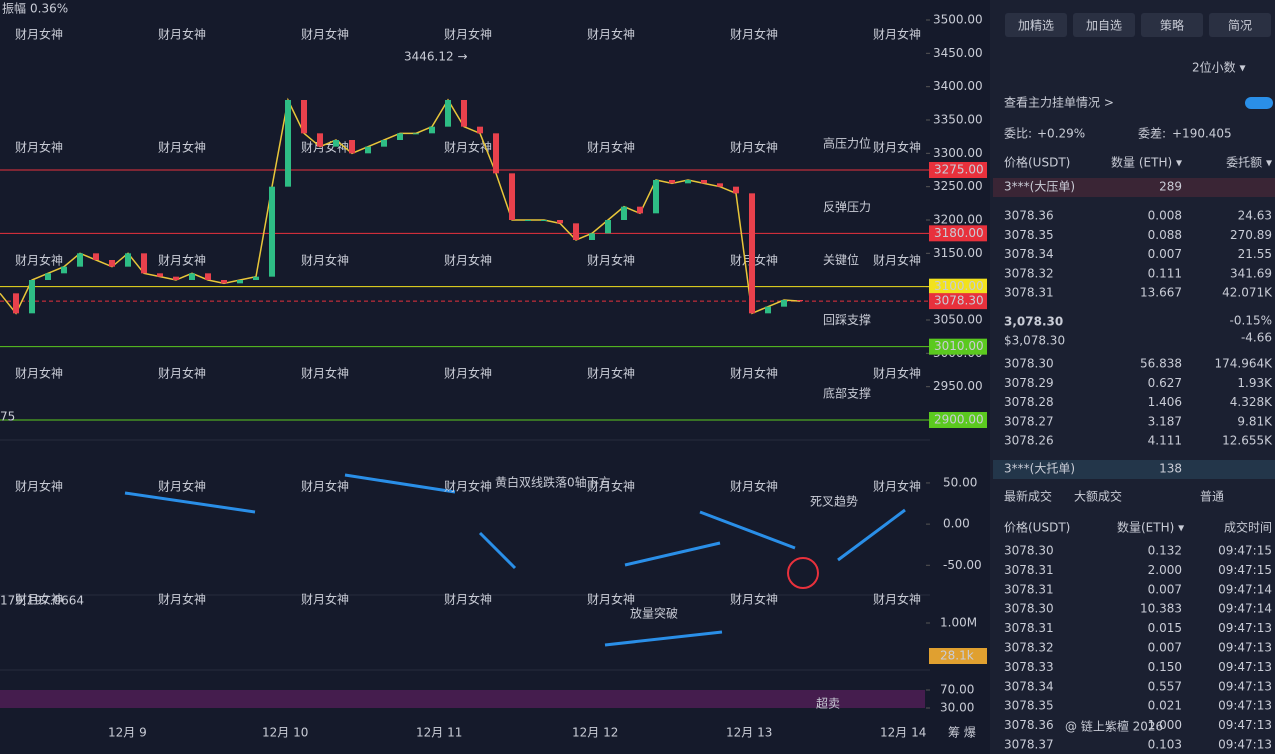  What do you see at coordinates (803, 573) in the screenshot?
I see `cross-mark` at bounding box center [803, 573].